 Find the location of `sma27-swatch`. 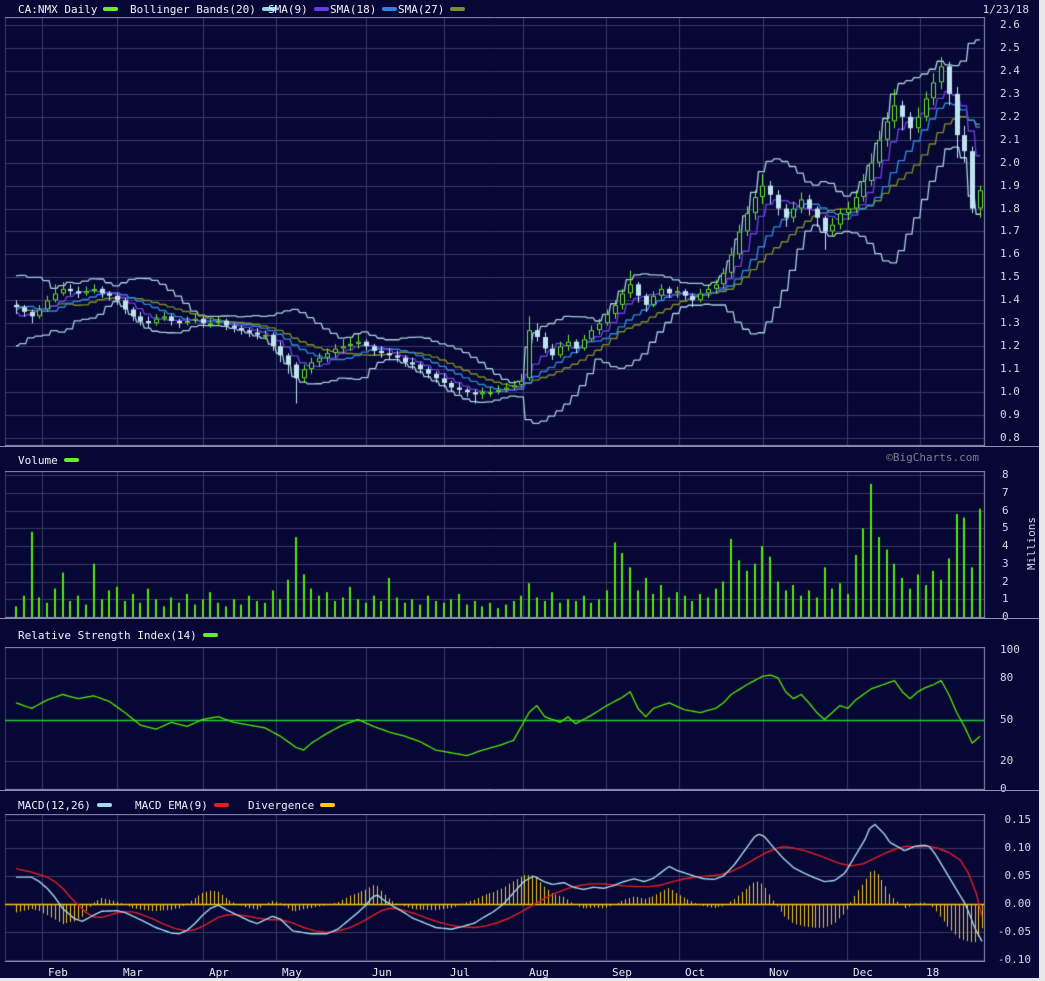

sma27-swatch is located at coordinates (458, 9).